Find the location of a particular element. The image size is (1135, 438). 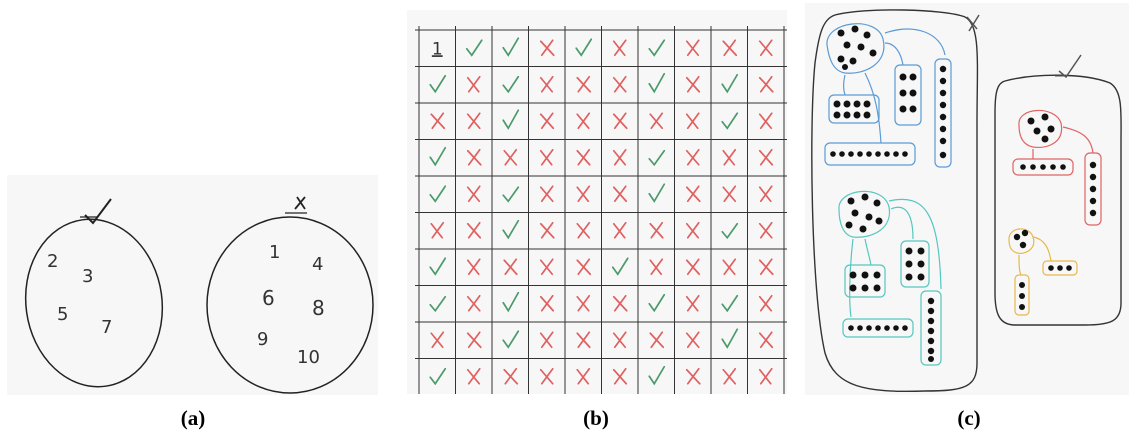

set-number: 1 is located at coordinates (274, 252).